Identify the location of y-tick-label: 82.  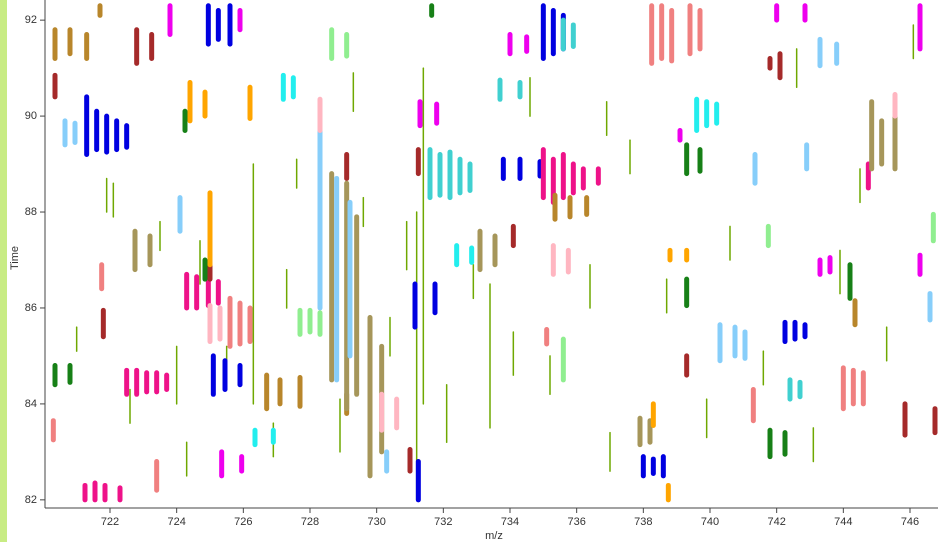
(31, 500).